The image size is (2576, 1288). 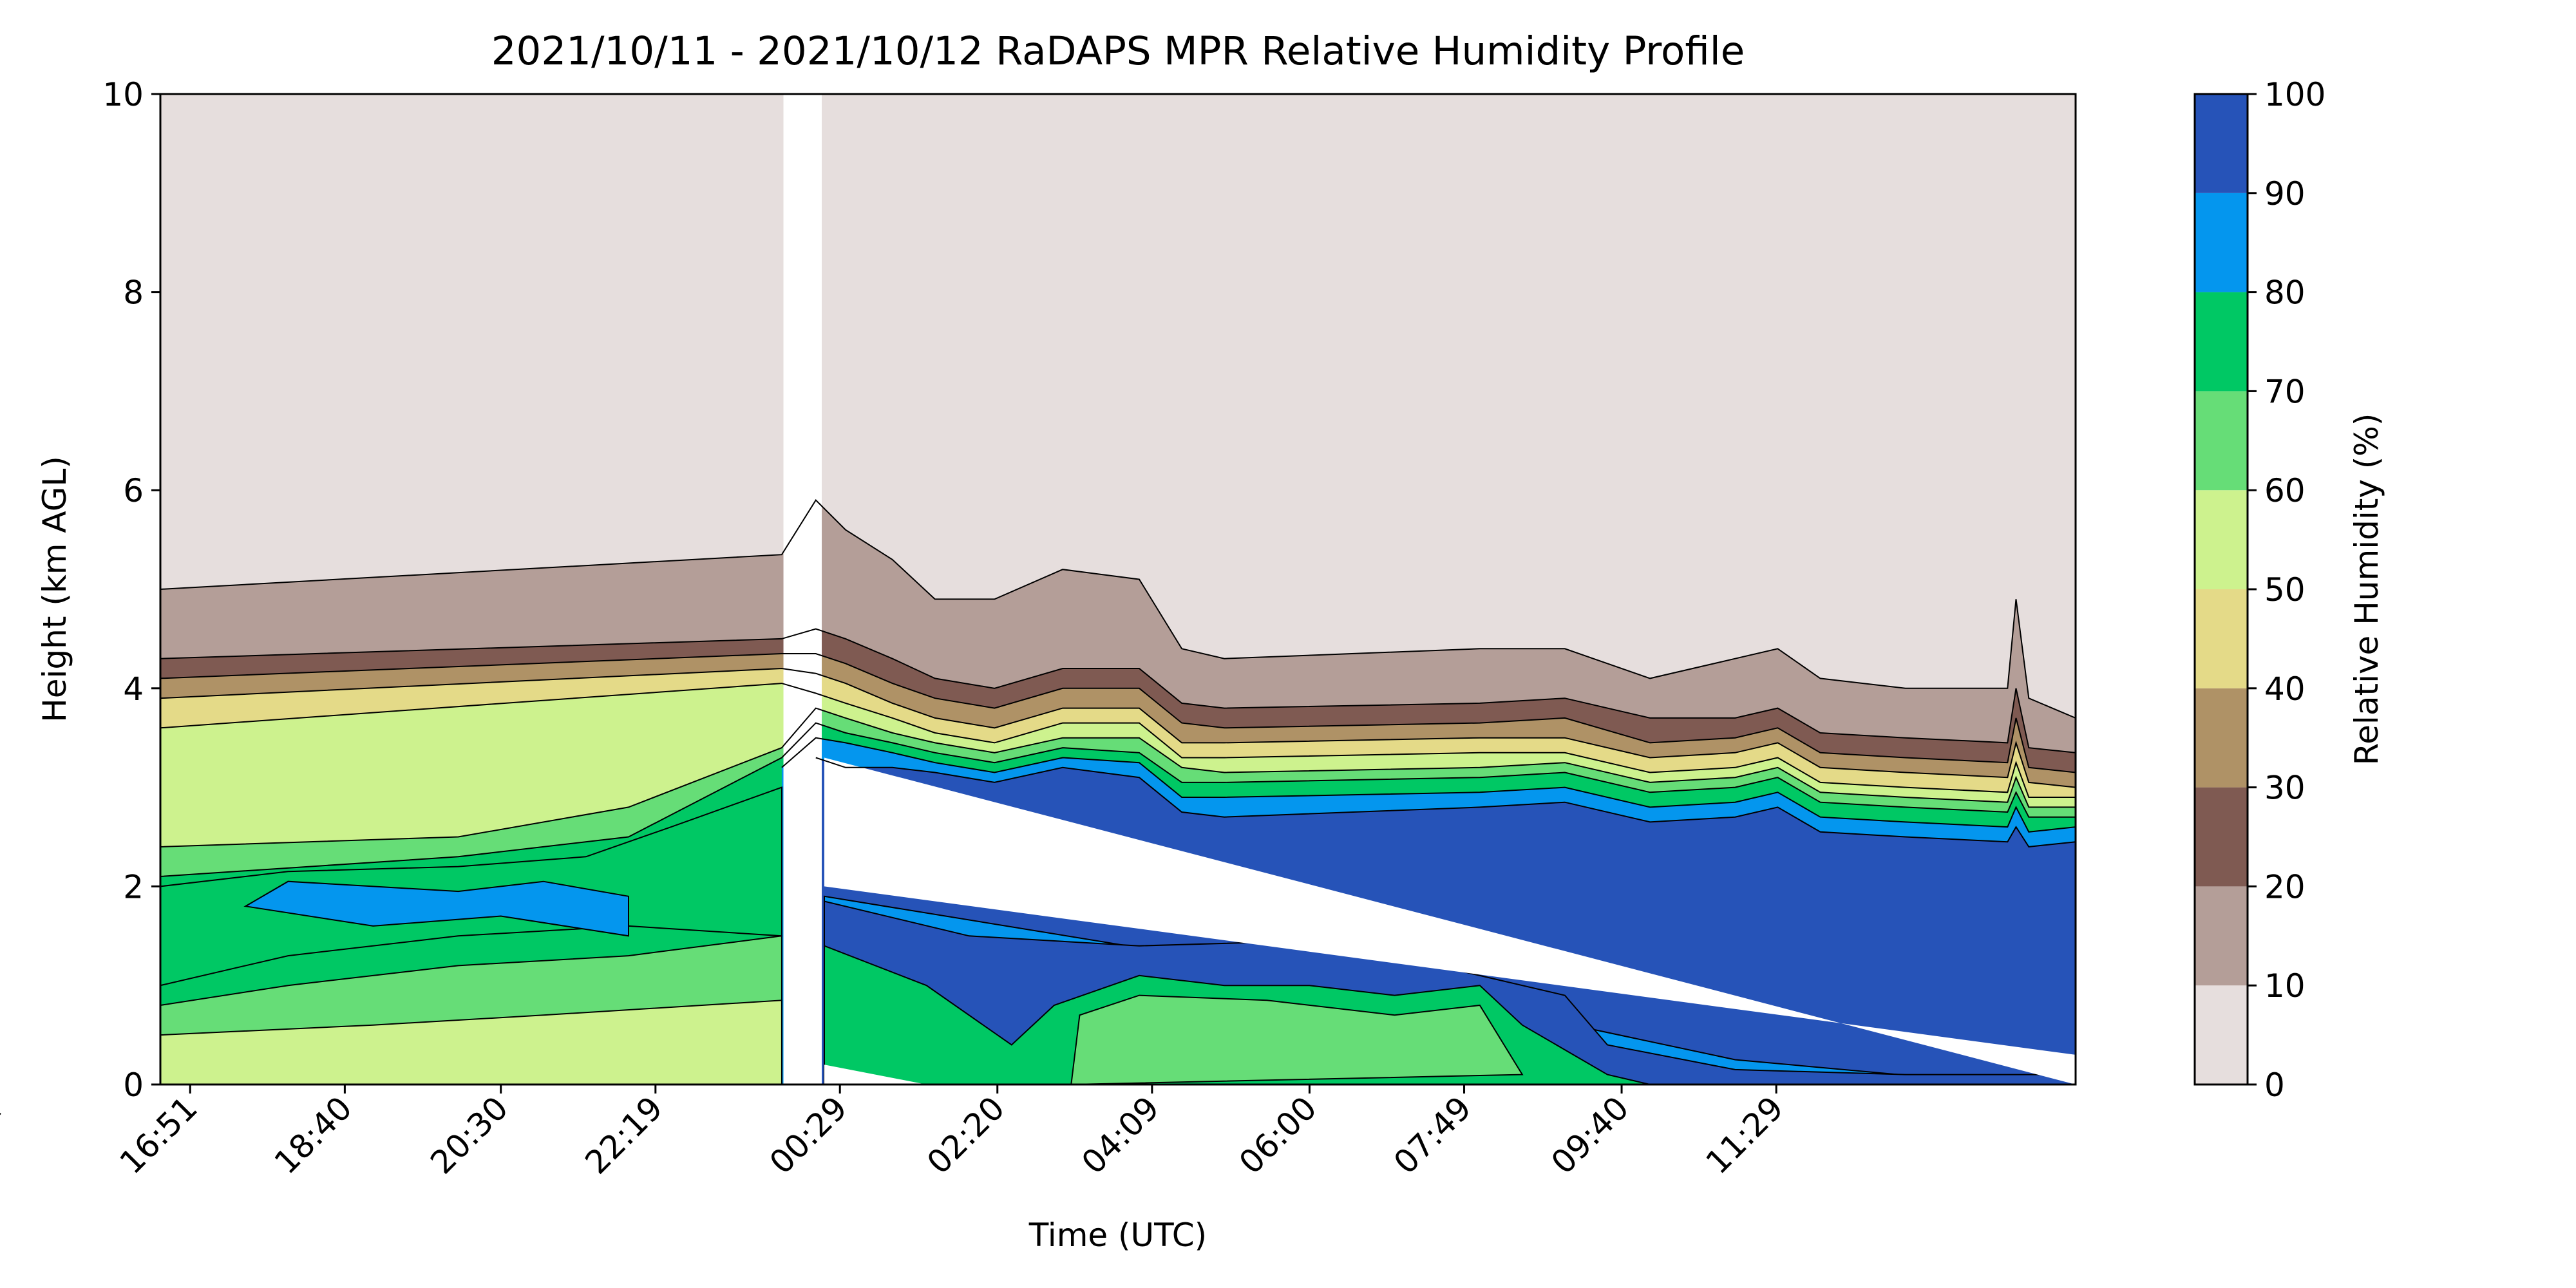 What do you see at coordinates (2259, 590) in the screenshot?
I see `colorbar: 0 10 20 30 40 50 60 70 80 90 100` at bounding box center [2259, 590].